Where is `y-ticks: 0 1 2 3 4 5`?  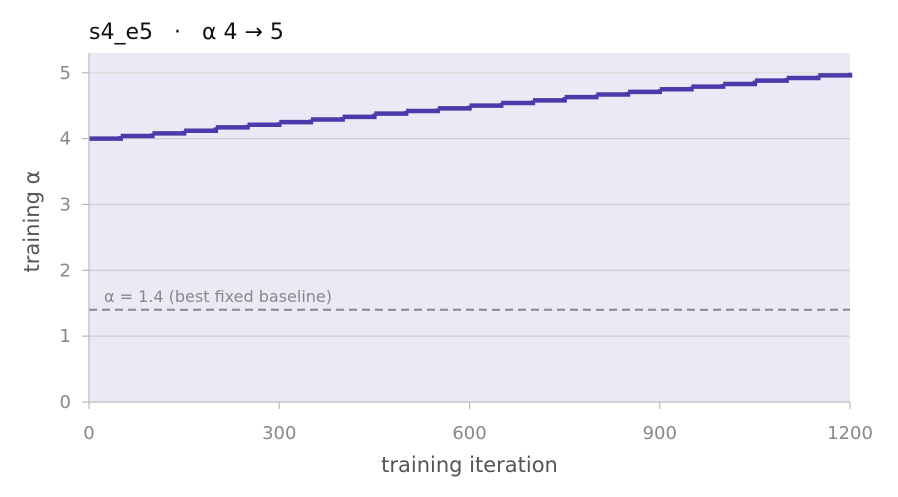 y-ticks: 0 1 2 3 4 5 is located at coordinates (74, 238).